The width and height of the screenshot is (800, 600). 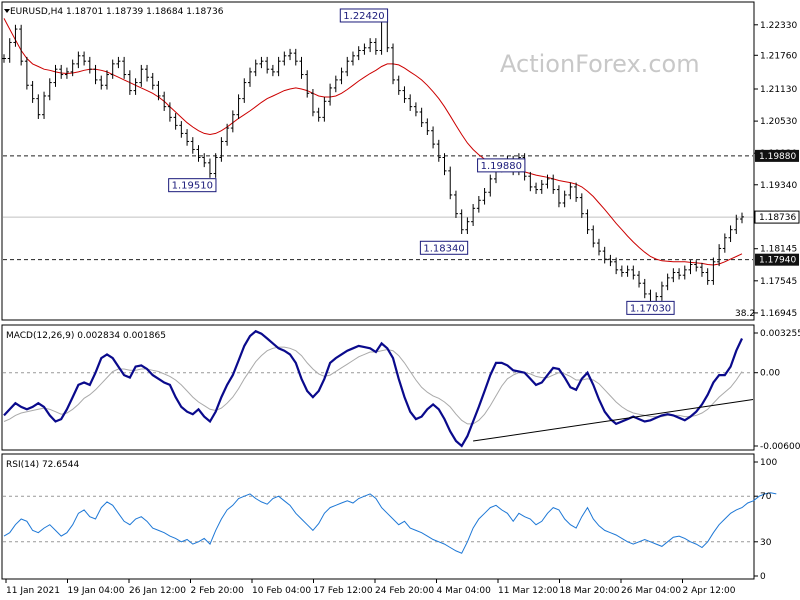 I want to click on watermark: ActionForex.com, so click(x=600, y=64).